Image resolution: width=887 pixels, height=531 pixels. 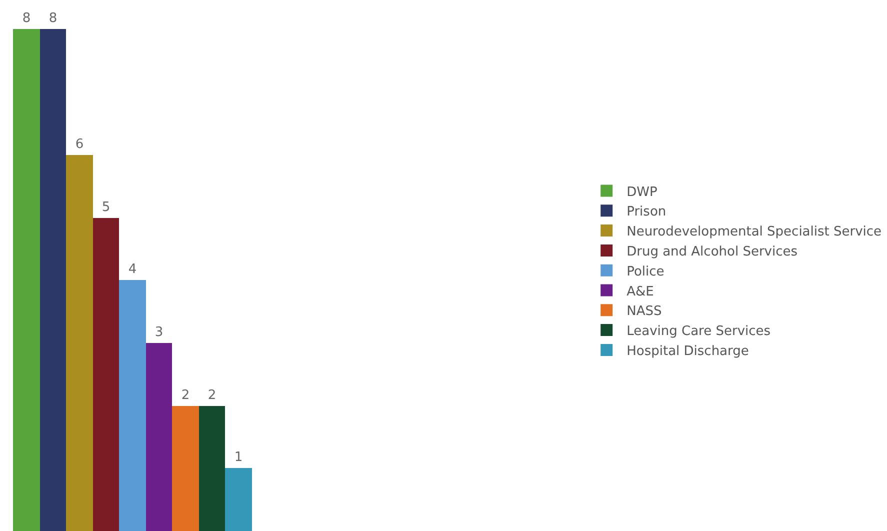 I want to click on legend-label: A&E, so click(x=640, y=292).